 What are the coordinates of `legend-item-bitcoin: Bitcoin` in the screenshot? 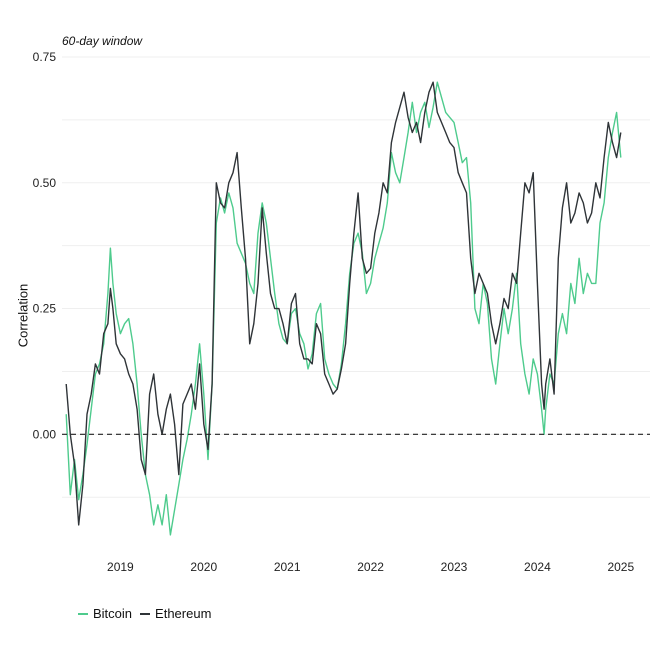 It's located at (105, 613).